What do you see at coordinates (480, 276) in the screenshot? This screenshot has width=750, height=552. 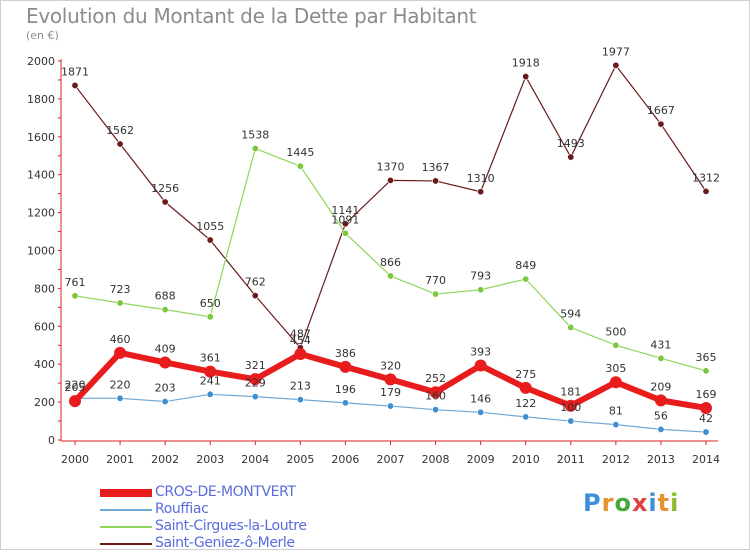 I see `data-label: 793` at bounding box center [480, 276].